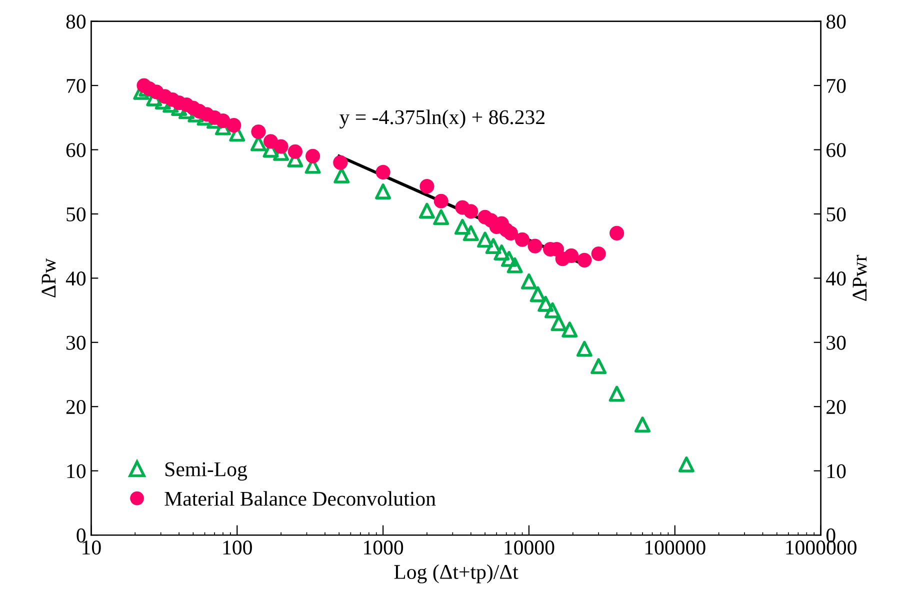 The image size is (912, 608). Describe the element at coordinates (76, 279) in the screenshot. I see `y-tick-label: 40` at that location.